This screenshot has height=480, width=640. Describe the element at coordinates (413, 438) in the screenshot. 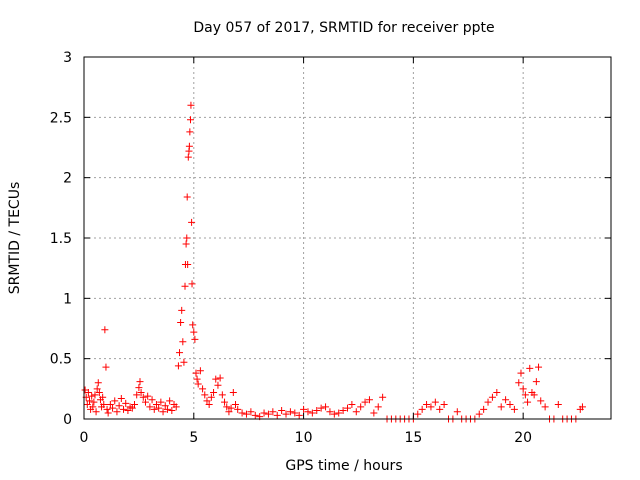

I see `x-tick-label: 15` at that location.